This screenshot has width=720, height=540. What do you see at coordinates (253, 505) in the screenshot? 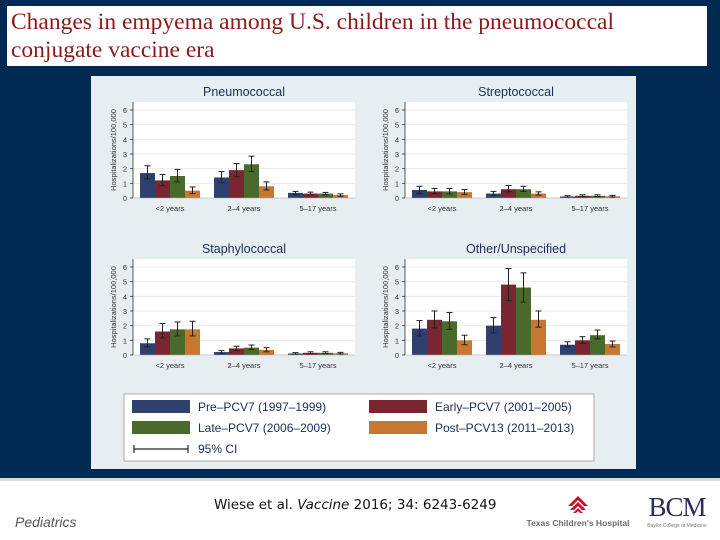
I see `citation-authors: Wiese et al.` at bounding box center [253, 505].